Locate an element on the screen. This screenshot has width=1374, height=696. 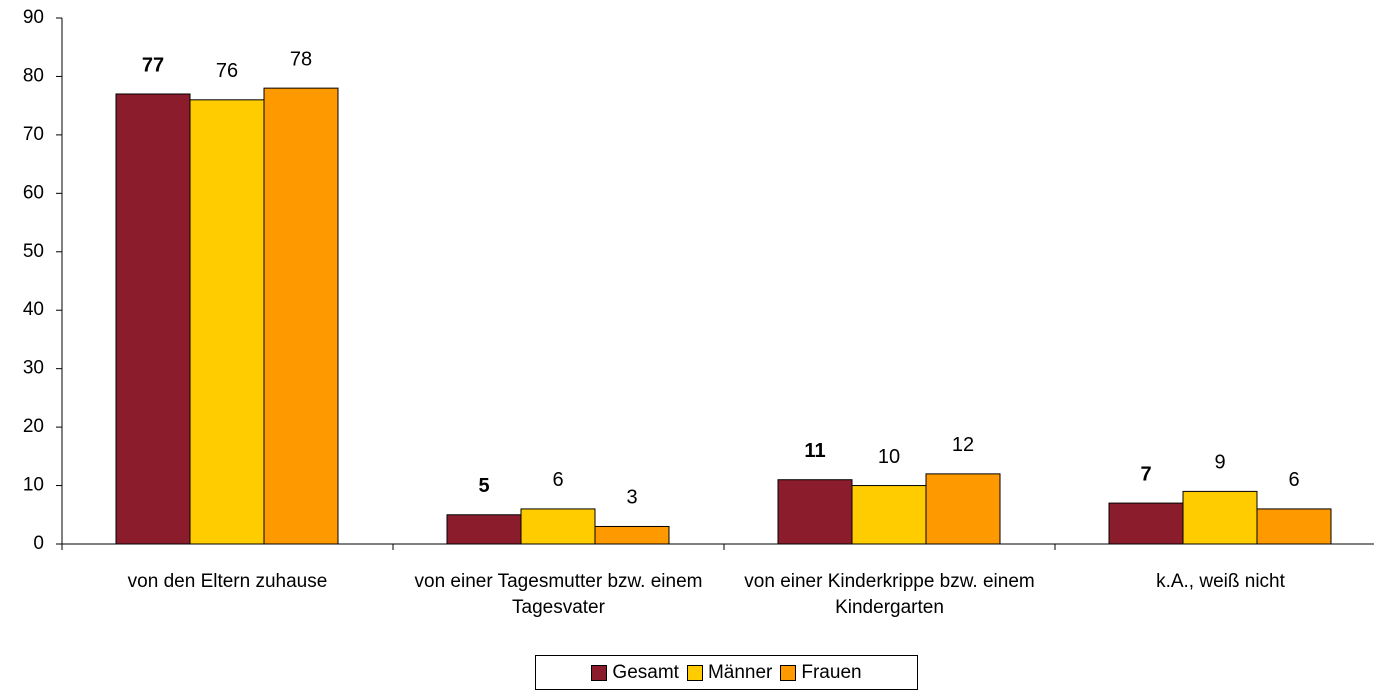
legend-label: Gesamt is located at coordinates (645, 672).